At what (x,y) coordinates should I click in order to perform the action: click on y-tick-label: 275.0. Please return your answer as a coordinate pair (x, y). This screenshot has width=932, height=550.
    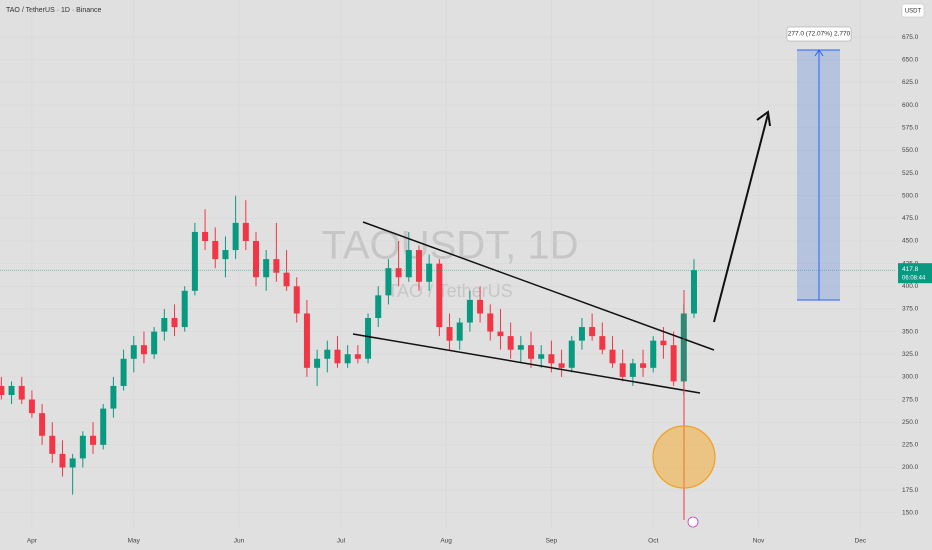
    Looking at the image, I should click on (910, 399).